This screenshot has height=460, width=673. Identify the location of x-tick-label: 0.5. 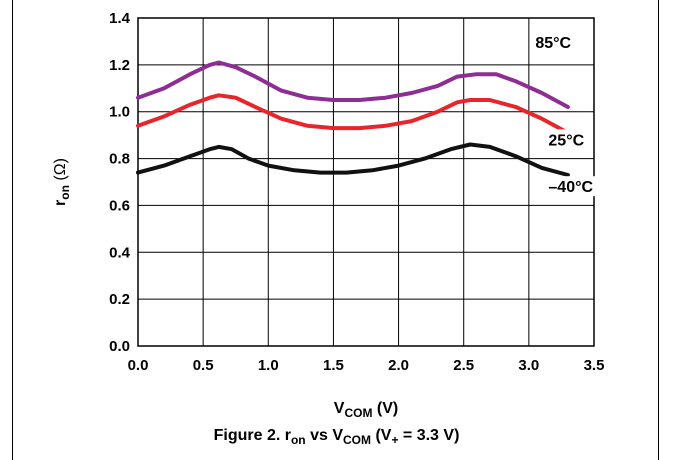
(203, 365).